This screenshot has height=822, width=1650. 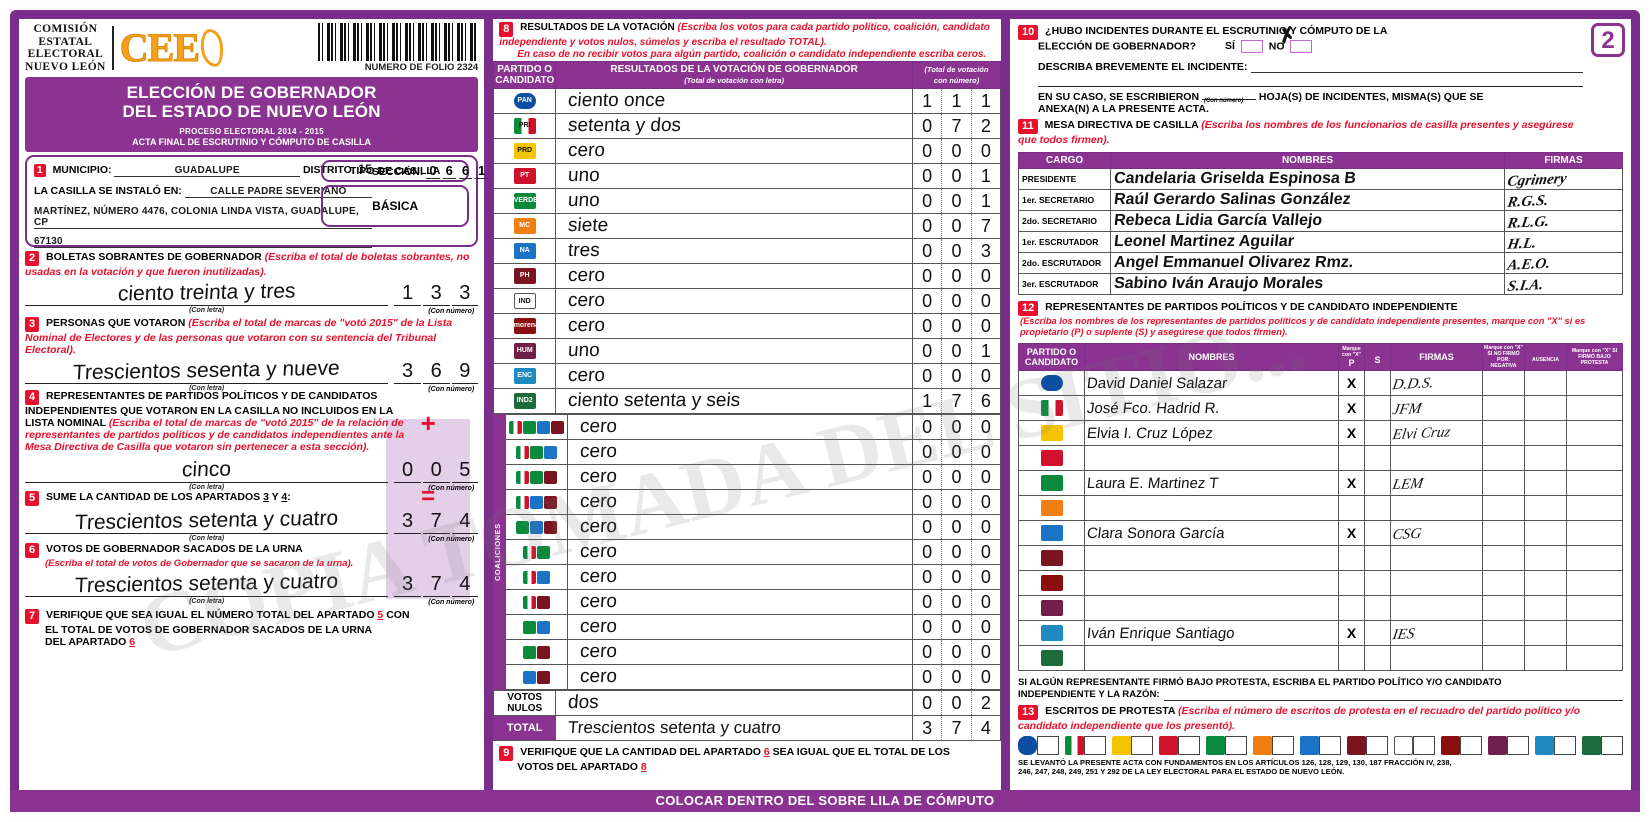 What do you see at coordinates (1436, 483) in the screenshot?
I see `rep-firma-cell: LEM` at bounding box center [1436, 483].